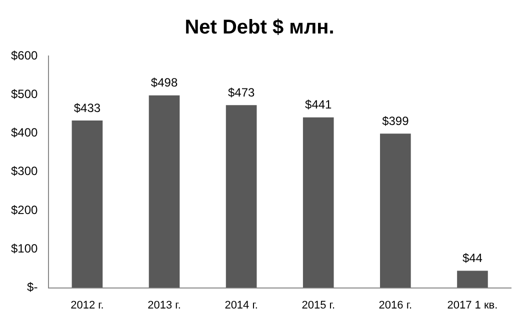 The image size is (529, 323). I want to click on y-tick-label: $100, so click(24, 248).